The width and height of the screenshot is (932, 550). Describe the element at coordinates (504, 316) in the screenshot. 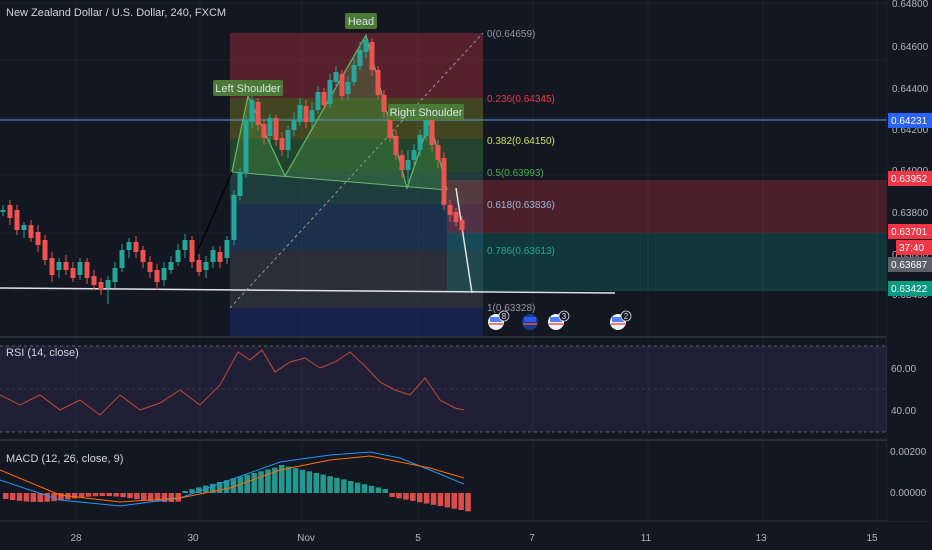

I see `event-count: 8` at that location.